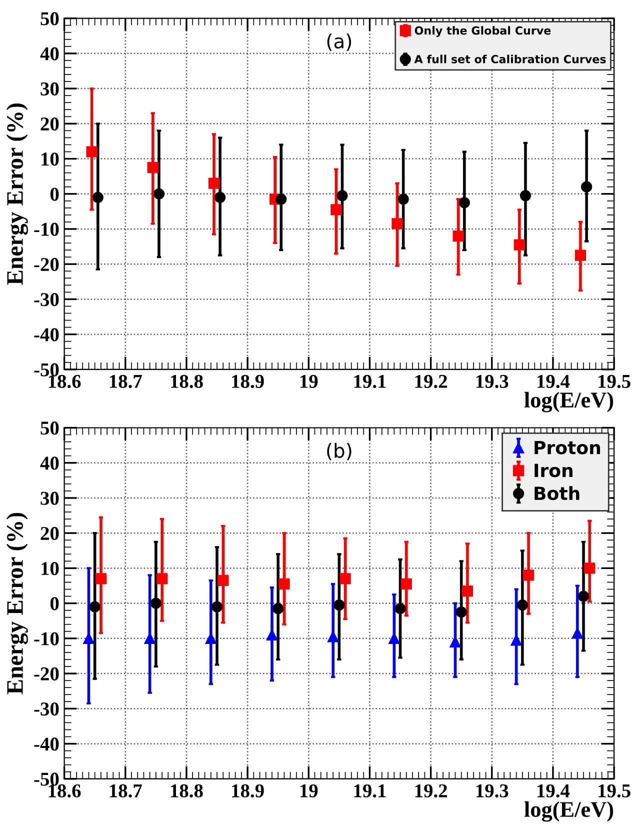 The width and height of the screenshot is (643, 833). I want to click on legend-label: Proton, so click(567, 447).